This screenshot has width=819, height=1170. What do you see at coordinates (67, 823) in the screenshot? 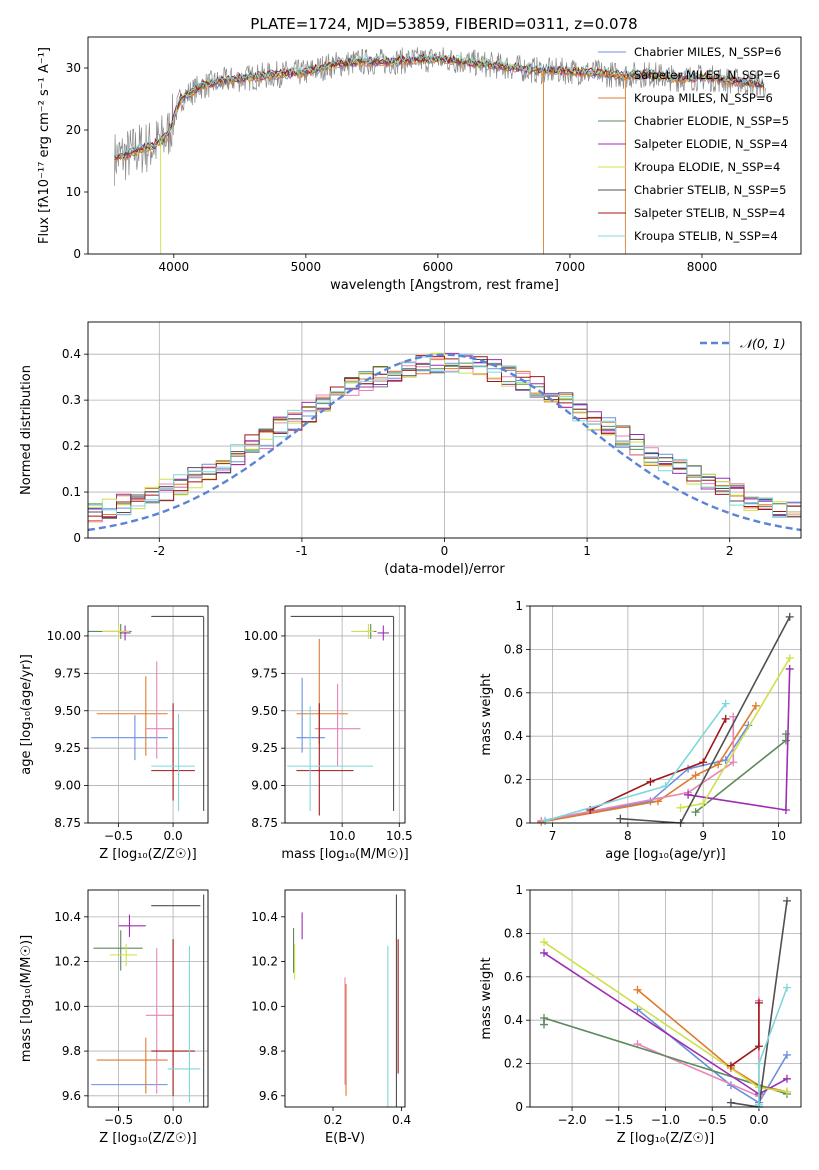
I see `y-tick-label: 8.75` at bounding box center [67, 823].